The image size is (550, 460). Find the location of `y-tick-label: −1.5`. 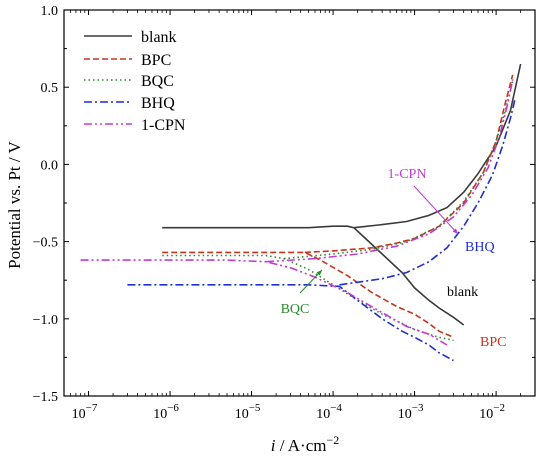

y-tick-label: −1.5 is located at coordinates (45, 397).